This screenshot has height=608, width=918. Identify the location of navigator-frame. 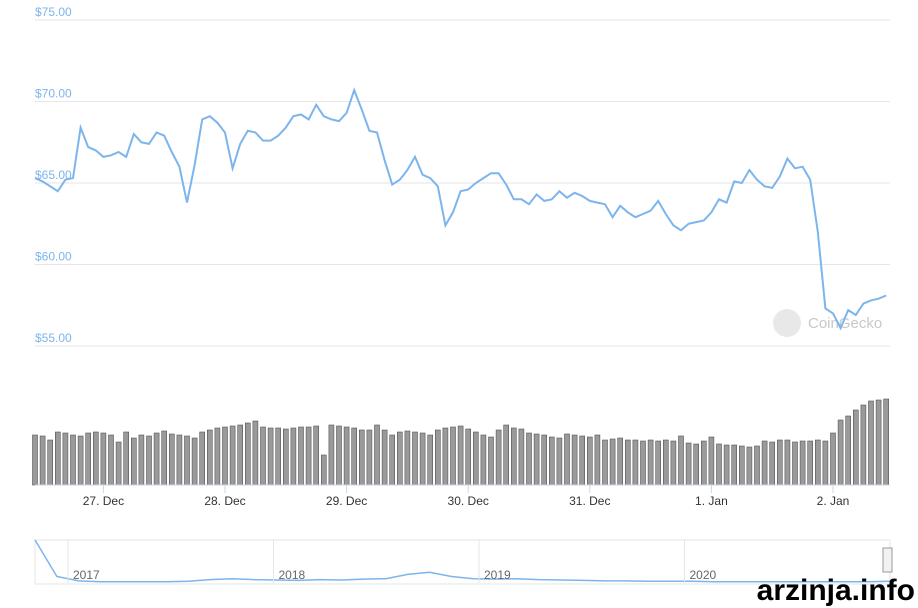
(462, 562).